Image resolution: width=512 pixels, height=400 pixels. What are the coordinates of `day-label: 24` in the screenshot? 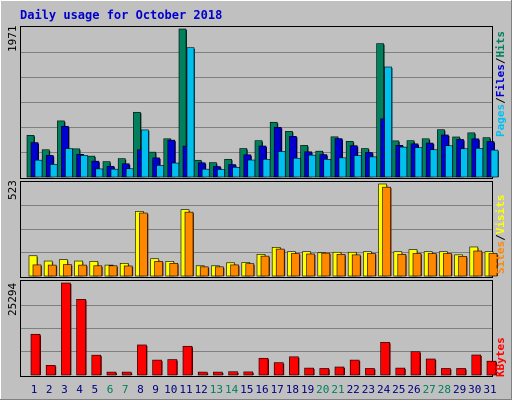 It's located at (384, 389).